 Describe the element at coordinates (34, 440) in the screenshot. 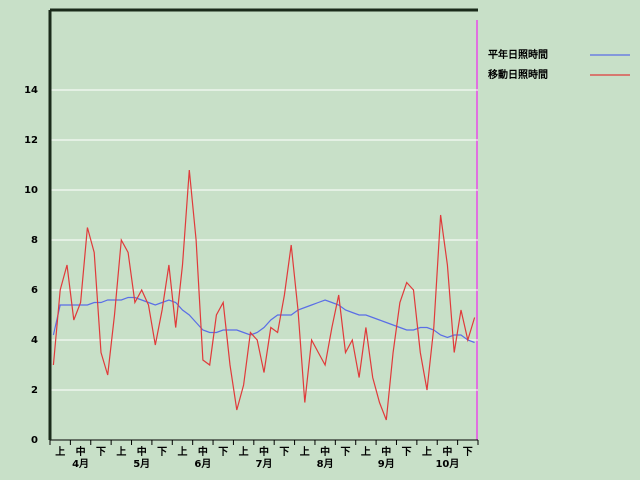

I see `y-tick-label: 0` at that location.